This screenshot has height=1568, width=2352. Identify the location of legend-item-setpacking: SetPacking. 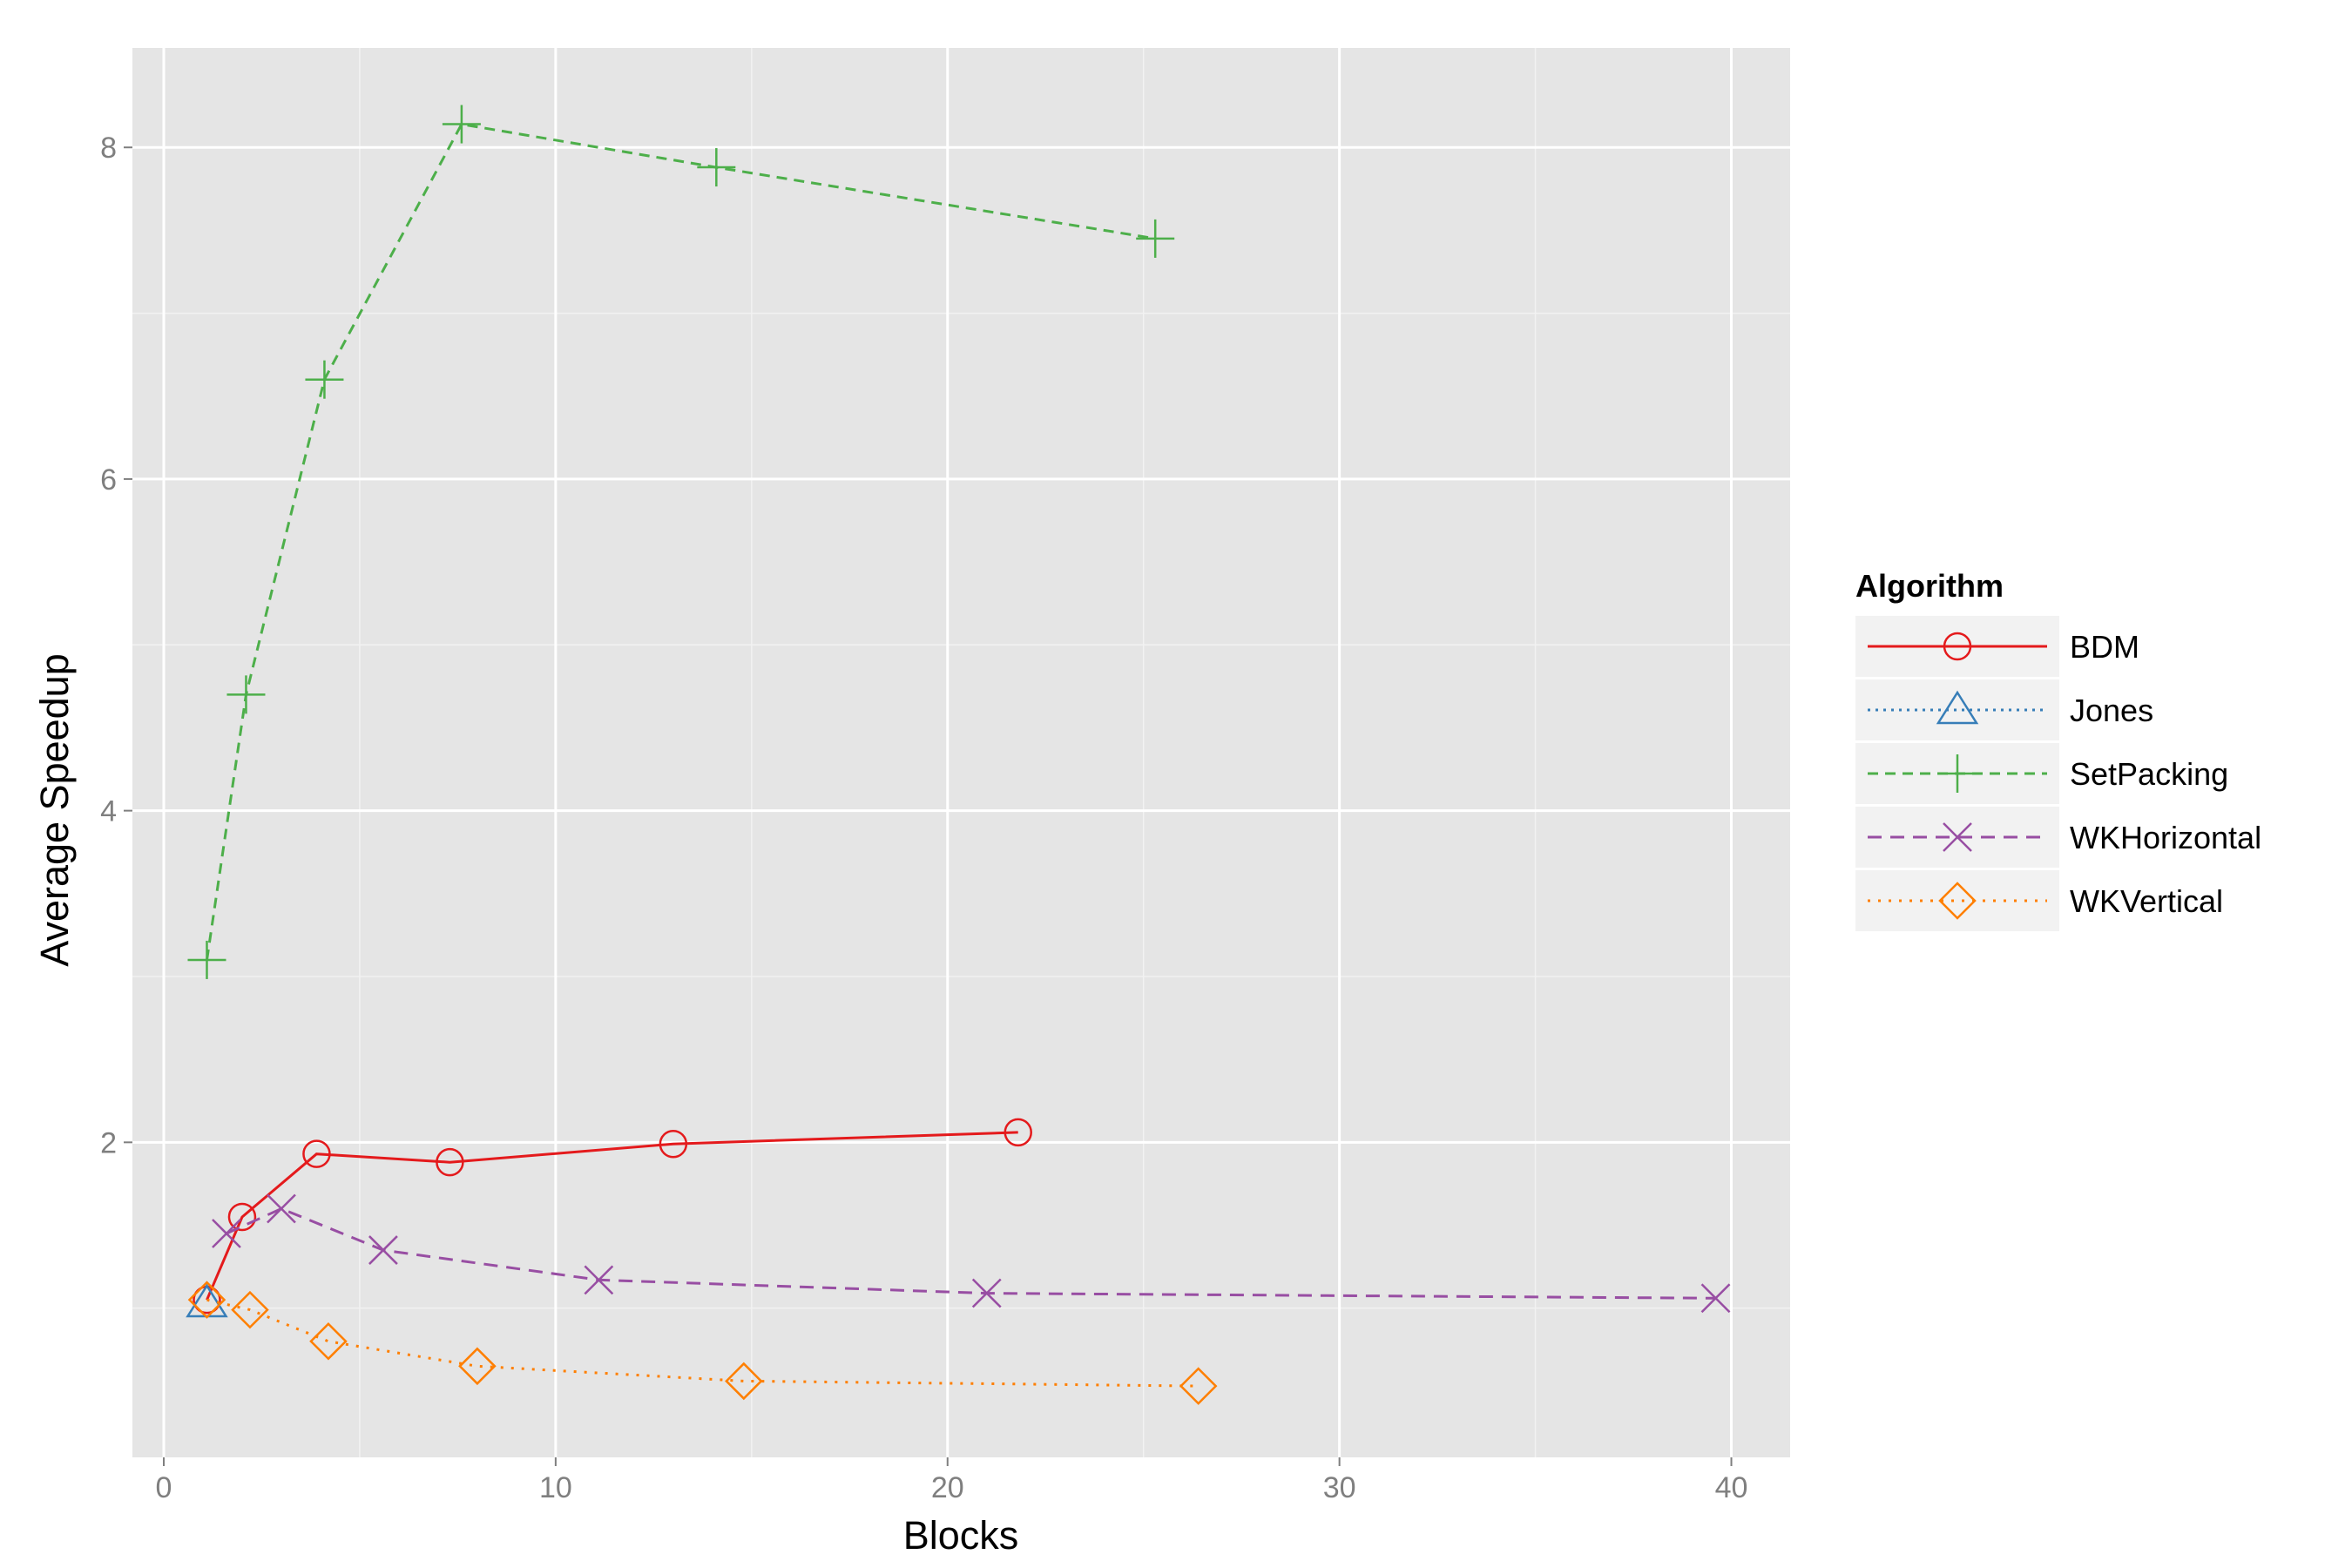
(2041, 773).